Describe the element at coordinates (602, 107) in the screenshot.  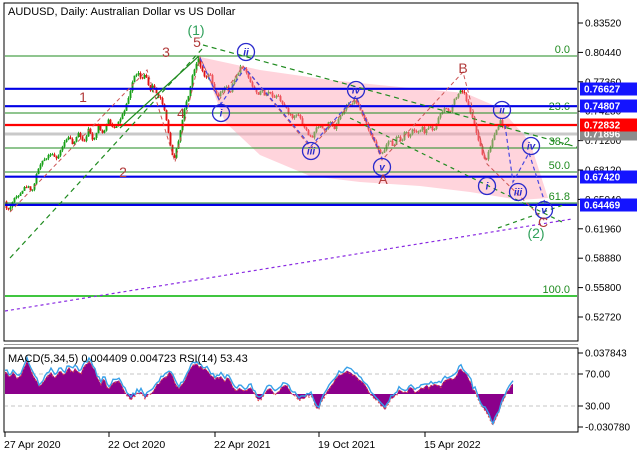
I see `current-level-badge: 0.74807` at that location.